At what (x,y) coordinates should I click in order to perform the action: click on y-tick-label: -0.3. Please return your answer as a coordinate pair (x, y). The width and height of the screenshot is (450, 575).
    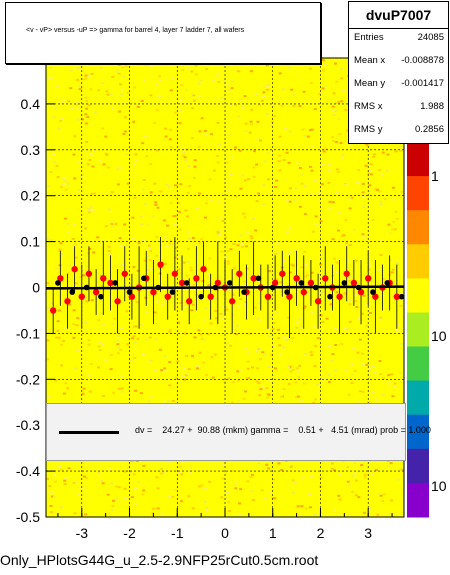
    Looking at the image, I should click on (28, 425).